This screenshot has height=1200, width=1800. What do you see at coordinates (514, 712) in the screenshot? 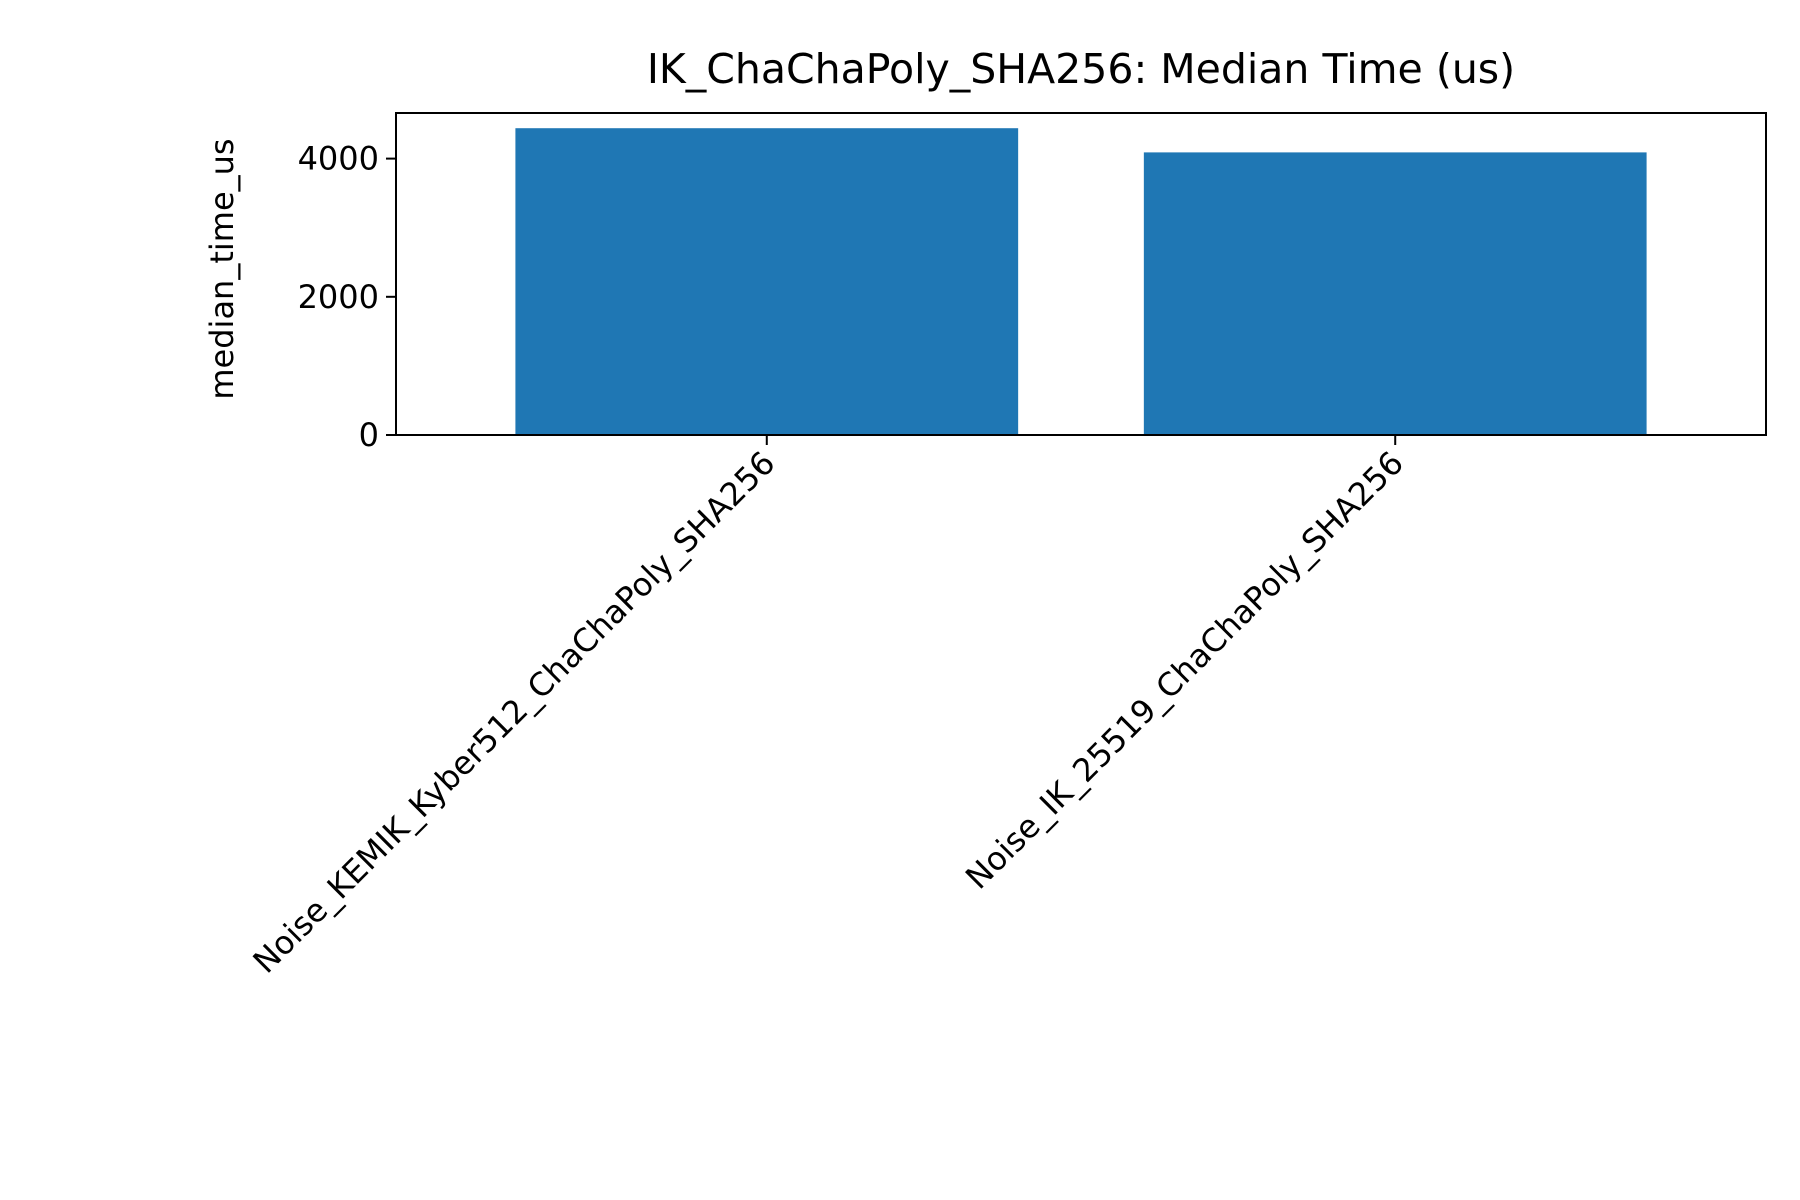
I see `x-tick-label-0: Noise_KEMIK_Kyber512_ChaChaPoly_SHA256` at bounding box center [514, 712].